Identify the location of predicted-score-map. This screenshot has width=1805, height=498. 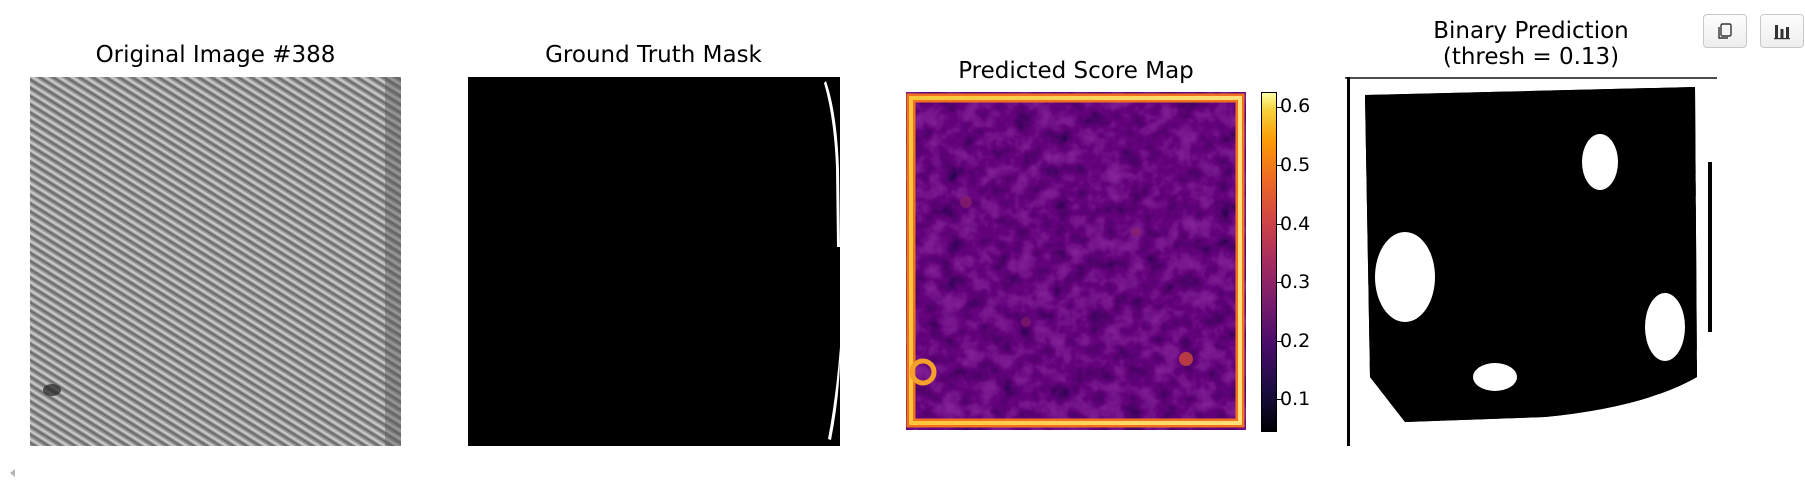
(1076, 261).